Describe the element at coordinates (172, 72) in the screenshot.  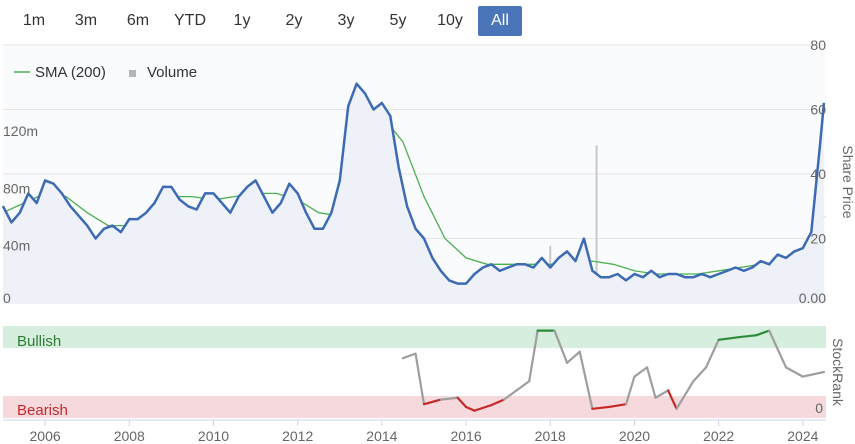
I see `legend-volume-label: Volume` at that location.